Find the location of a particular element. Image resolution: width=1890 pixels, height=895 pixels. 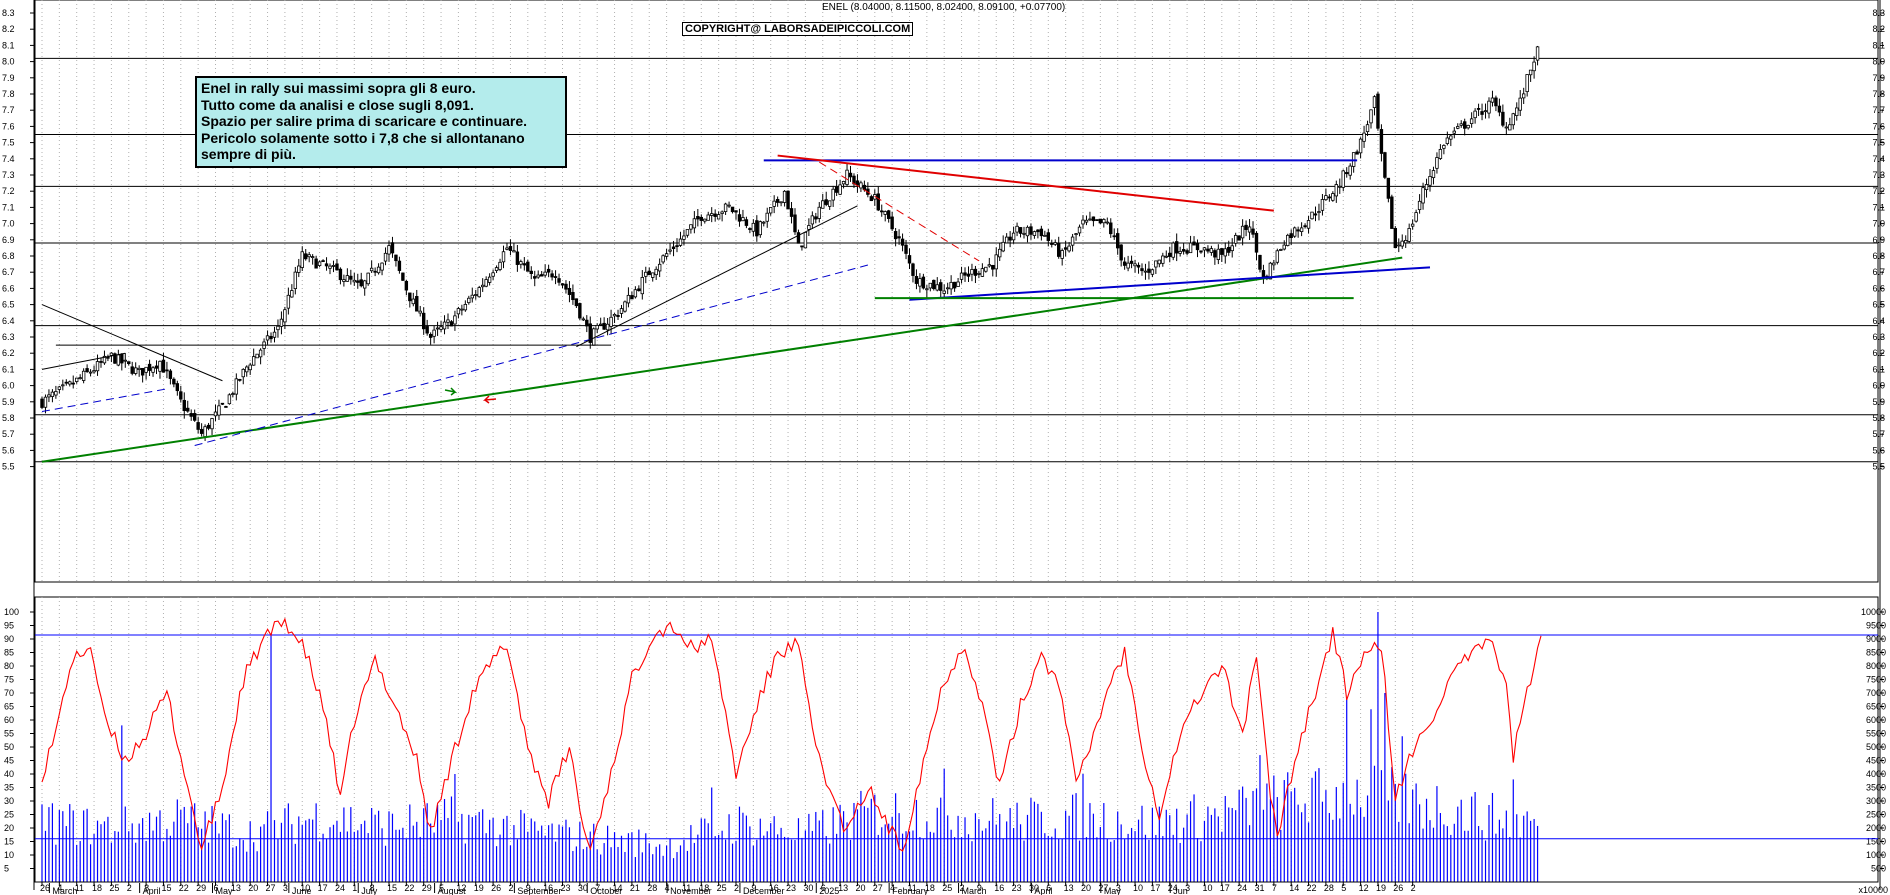

volume-tick-label: 10000 is located at coordinates (1873, 612).